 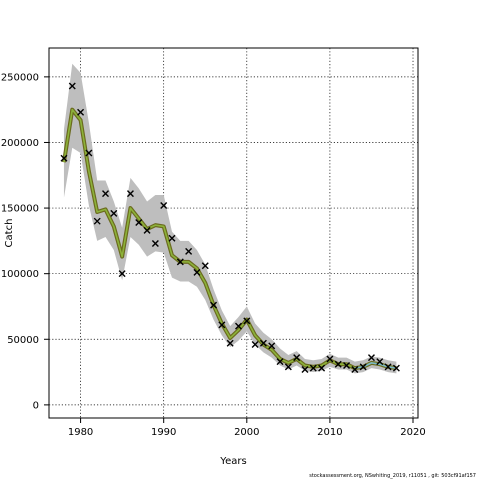 I want to click on y-tick-label: 50000, so click(x=23, y=340).